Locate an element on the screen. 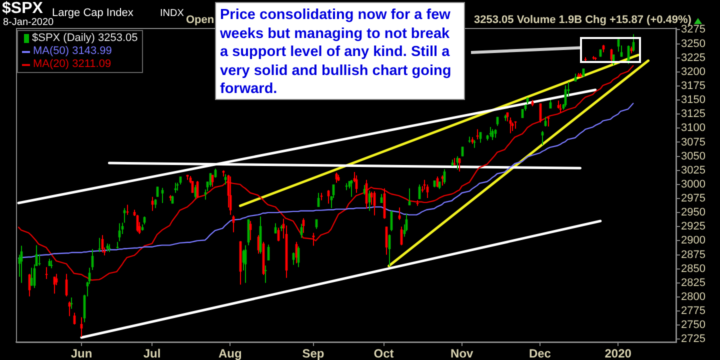 The width and height of the screenshot is (720, 360). legend-label: MA(20) 3211.09 is located at coordinates (72, 64).